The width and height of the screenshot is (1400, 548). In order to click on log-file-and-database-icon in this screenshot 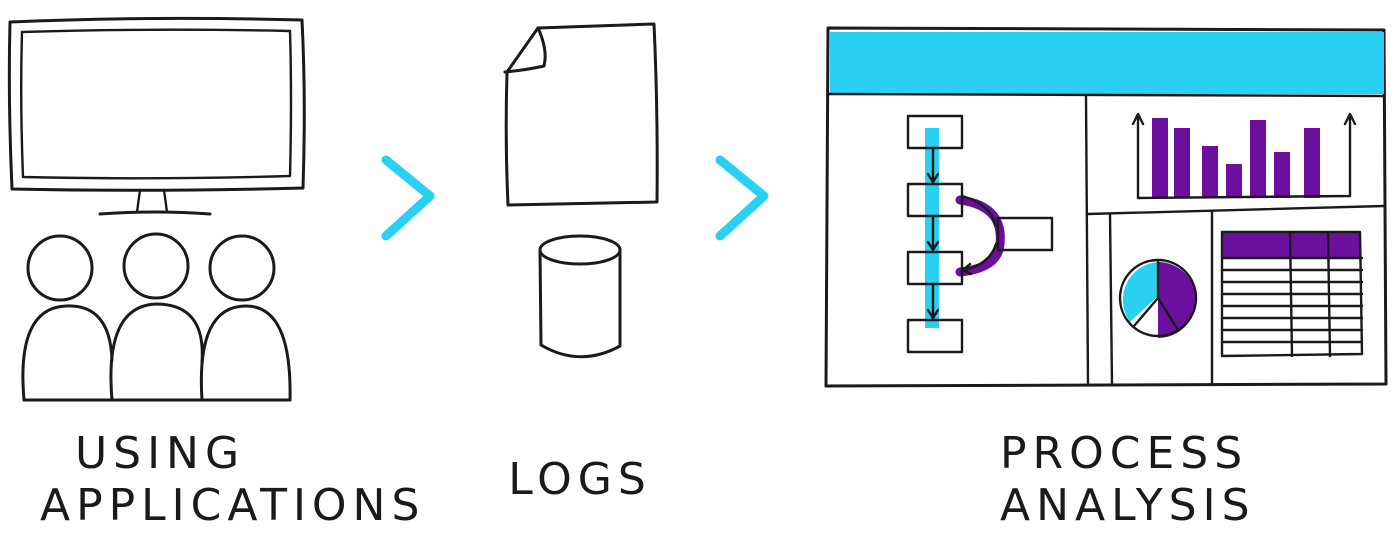, I will do `click(581, 190)`.